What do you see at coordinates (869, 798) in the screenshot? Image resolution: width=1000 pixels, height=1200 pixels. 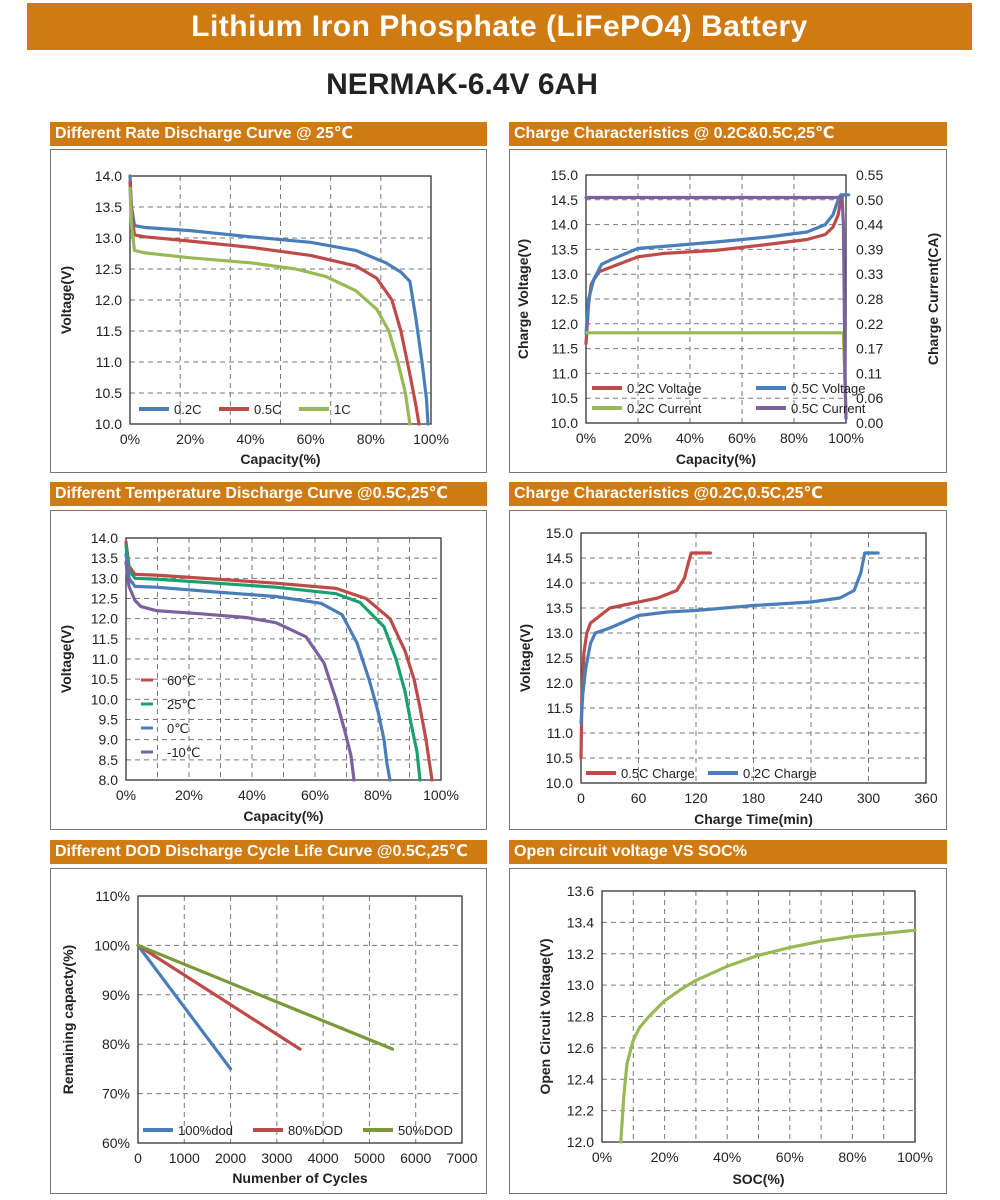 I see `x-tick-label: 300` at bounding box center [869, 798].